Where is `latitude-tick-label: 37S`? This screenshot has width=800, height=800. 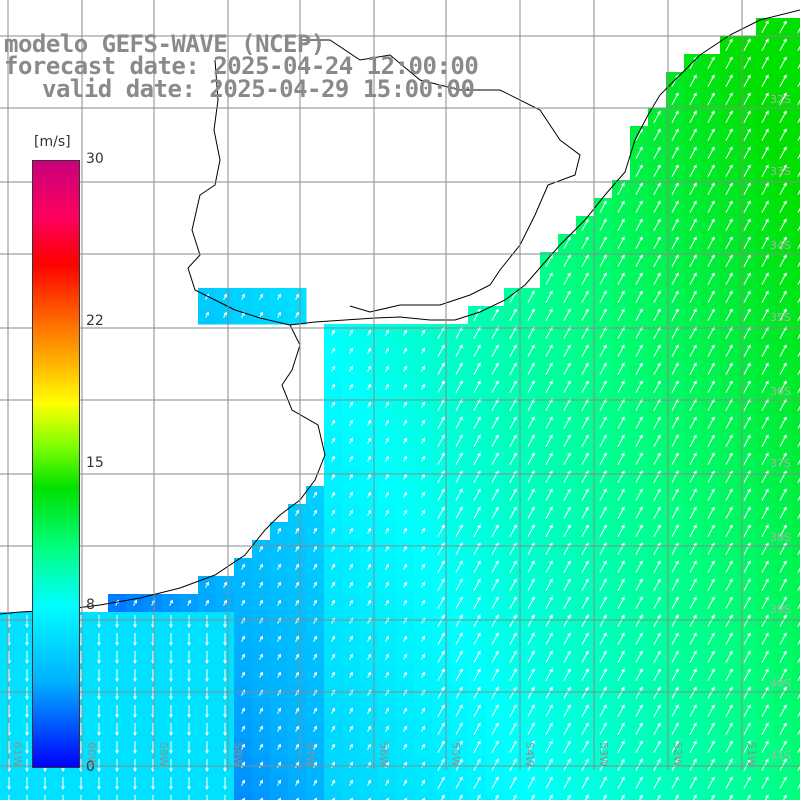
latitude-tick-label: 37S is located at coordinates (780, 463).